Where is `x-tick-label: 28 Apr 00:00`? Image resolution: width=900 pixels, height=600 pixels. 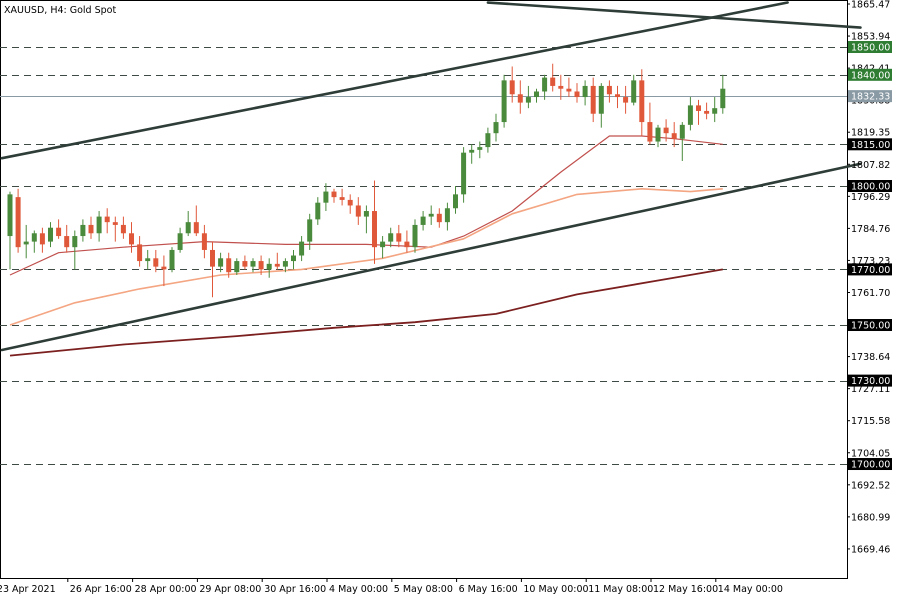
x-tick-label: 28 Apr 00:00 is located at coordinates (166, 589).